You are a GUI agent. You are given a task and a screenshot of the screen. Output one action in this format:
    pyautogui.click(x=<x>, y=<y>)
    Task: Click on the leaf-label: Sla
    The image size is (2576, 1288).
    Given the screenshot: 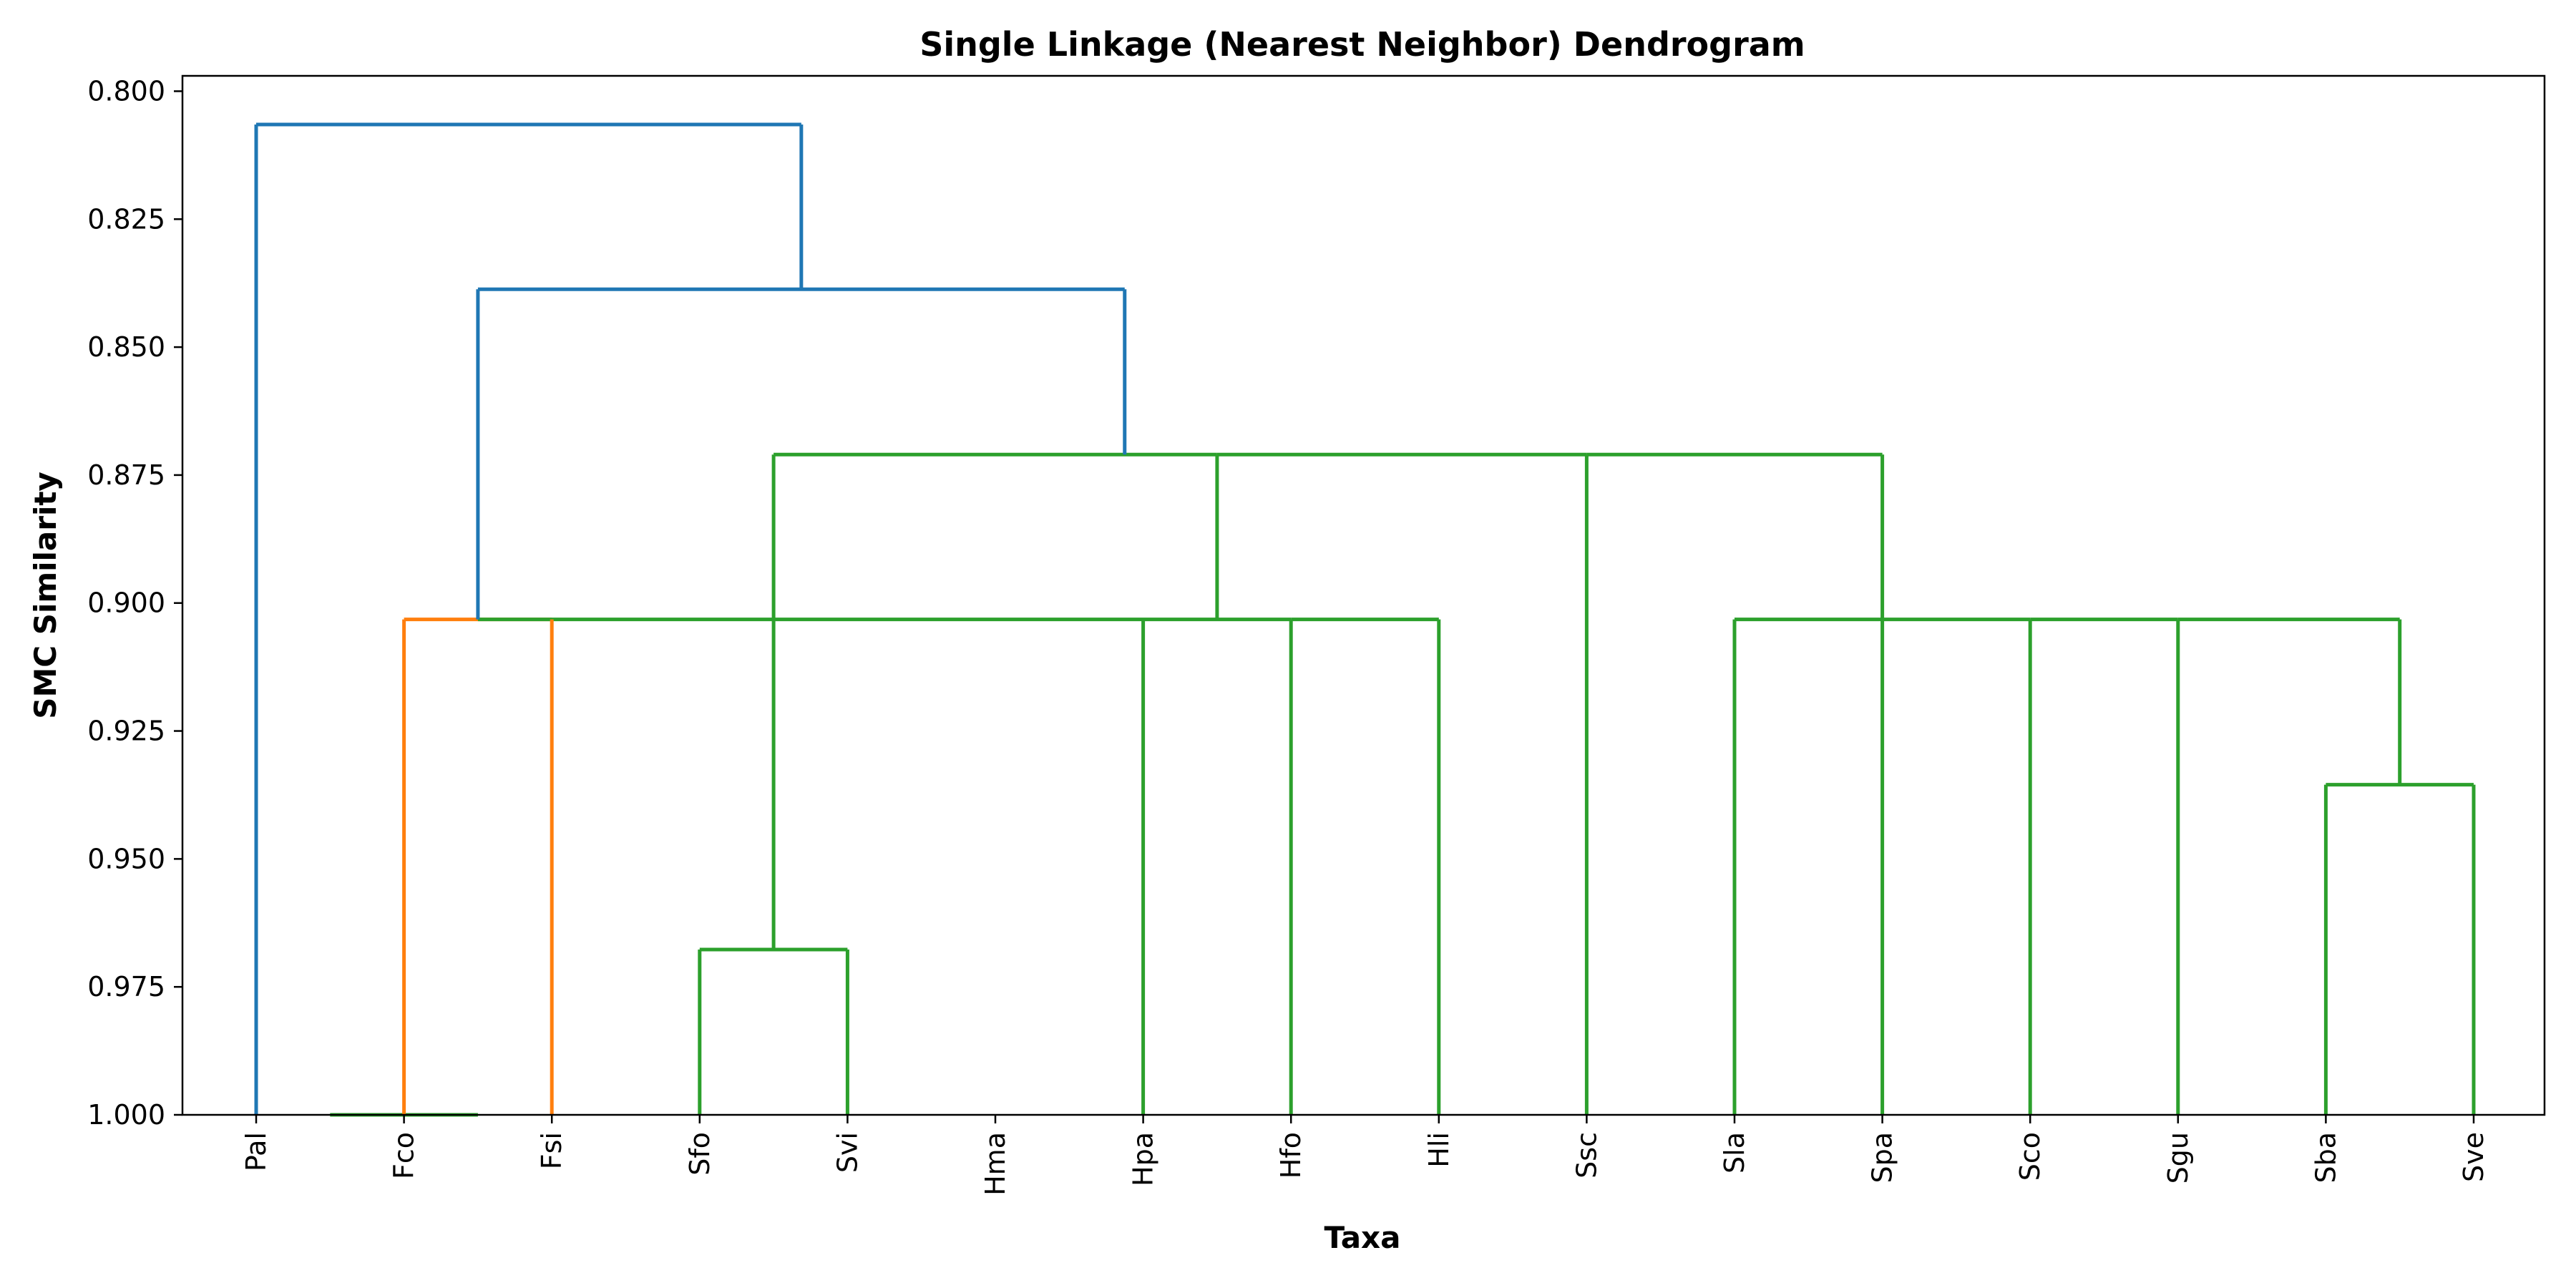 What is the action you would take?
    pyautogui.click(x=1734, y=1153)
    